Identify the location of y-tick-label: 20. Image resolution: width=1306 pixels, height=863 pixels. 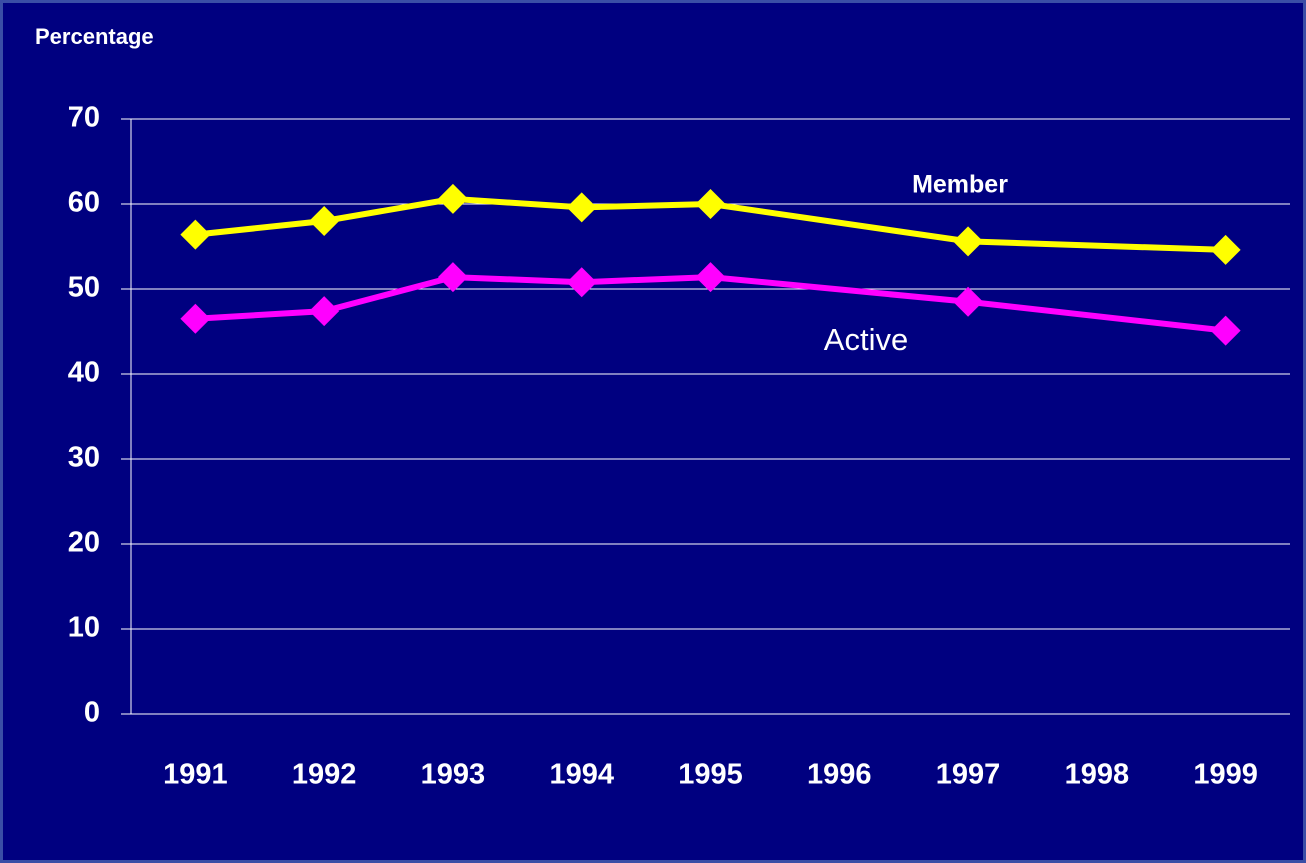
(84, 543).